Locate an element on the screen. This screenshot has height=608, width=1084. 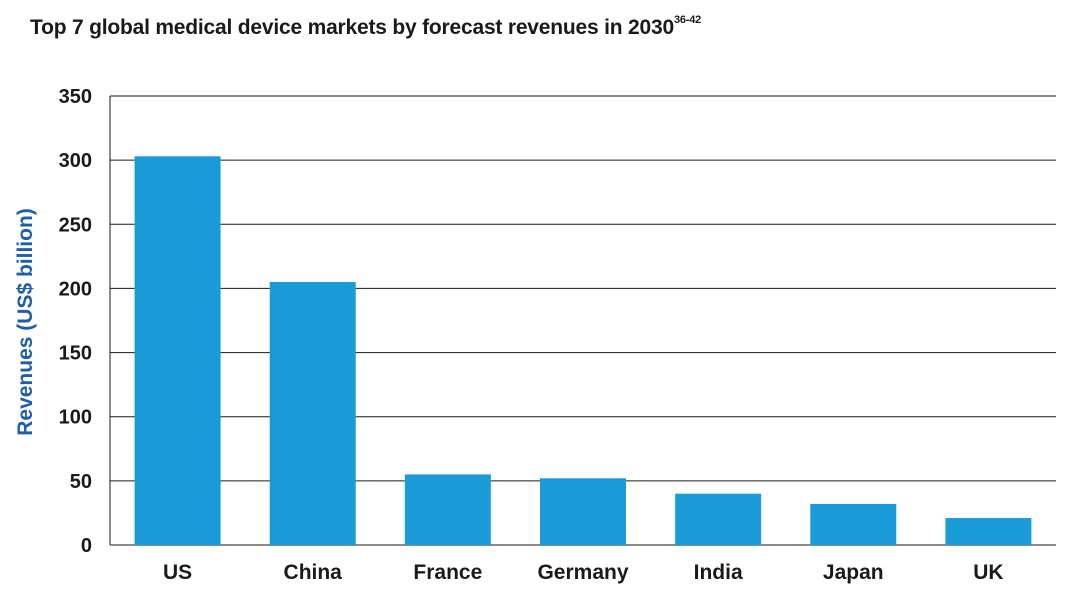
x-category-label: China is located at coordinates (313, 572).